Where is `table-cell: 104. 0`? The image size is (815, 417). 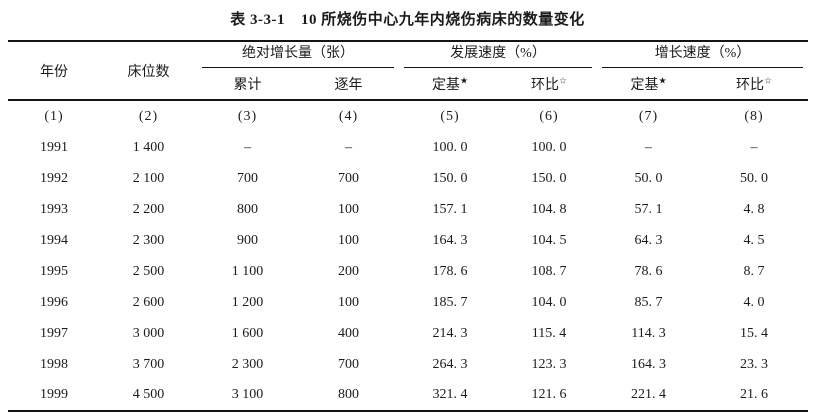 table-cell: 104. 0 is located at coordinates (549, 302).